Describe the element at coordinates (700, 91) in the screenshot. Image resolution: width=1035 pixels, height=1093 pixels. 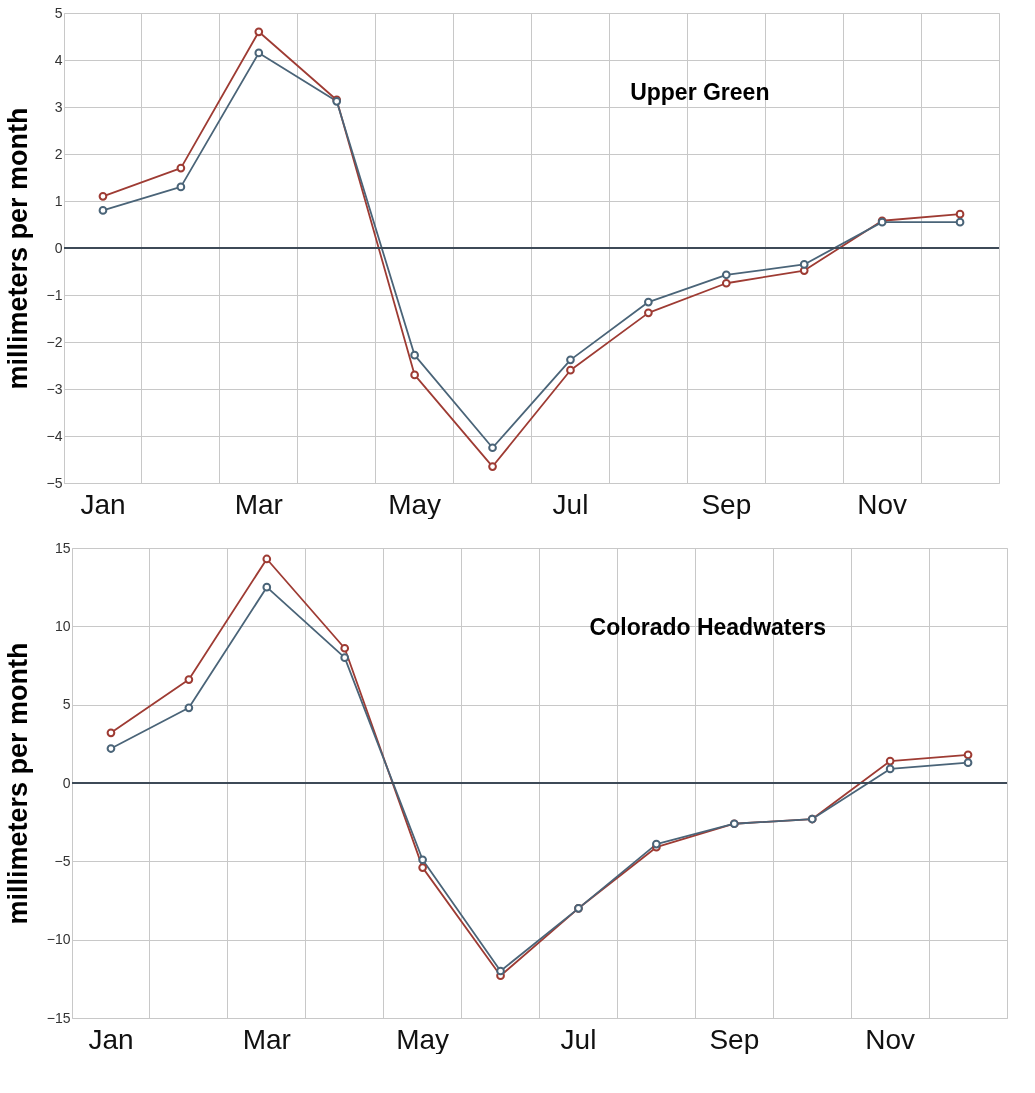
I see `text: Upper Green` at that location.